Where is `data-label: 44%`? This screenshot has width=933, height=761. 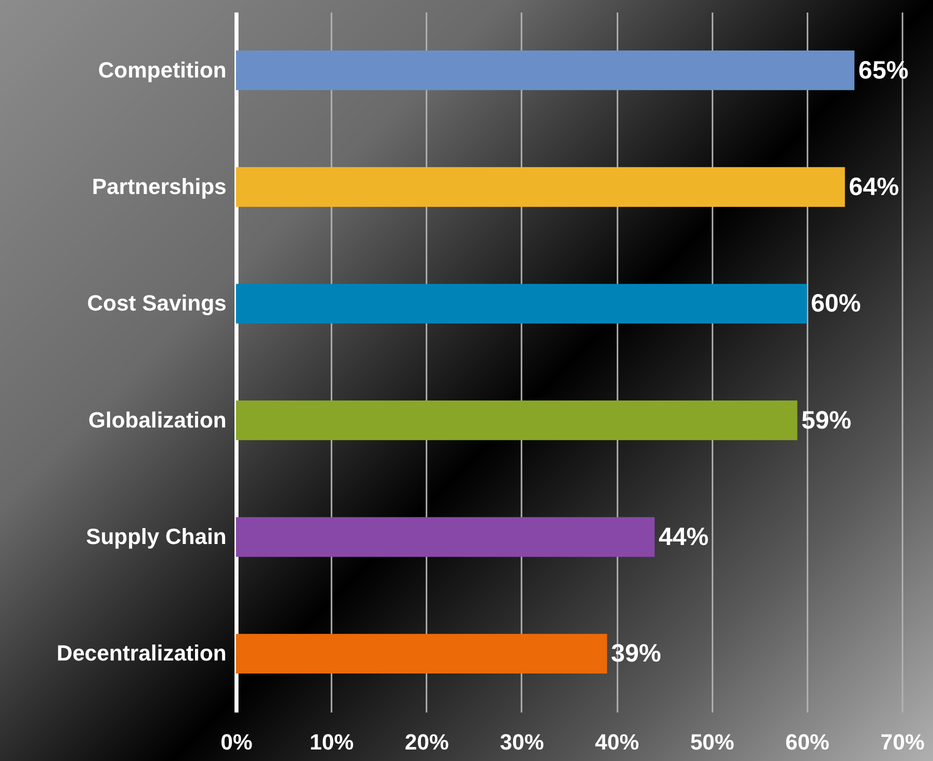
data-label: 44% is located at coordinates (683, 537).